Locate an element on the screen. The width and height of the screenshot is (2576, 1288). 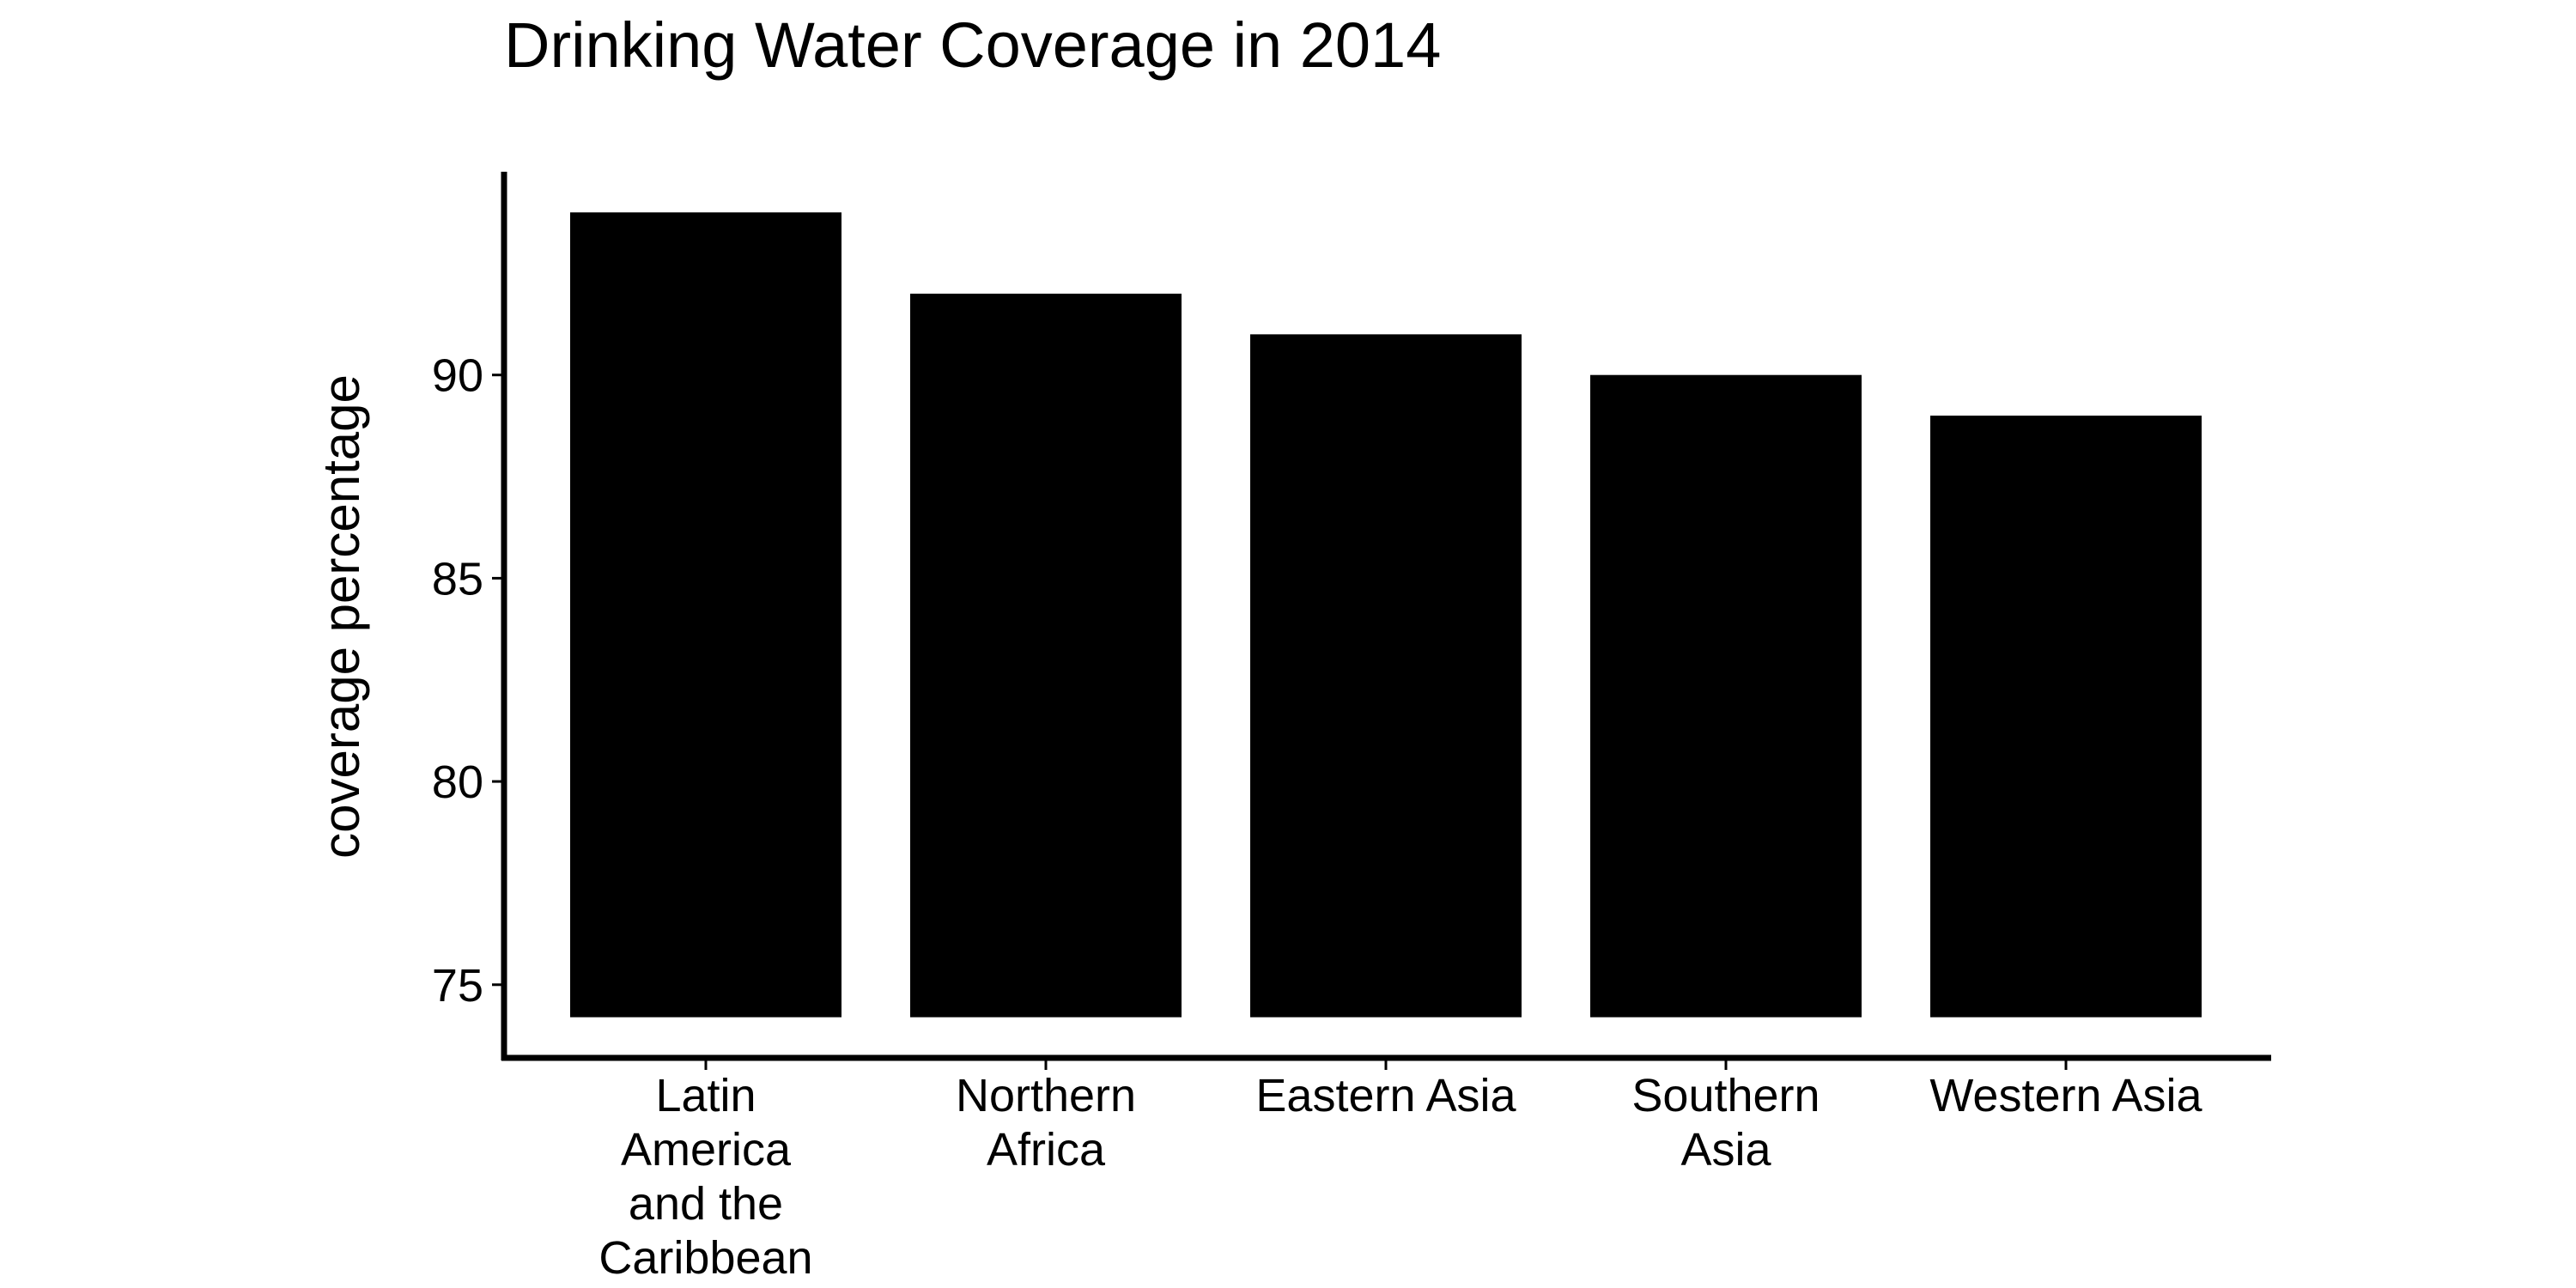
y-tick-label: 85 is located at coordinates (457, 579).